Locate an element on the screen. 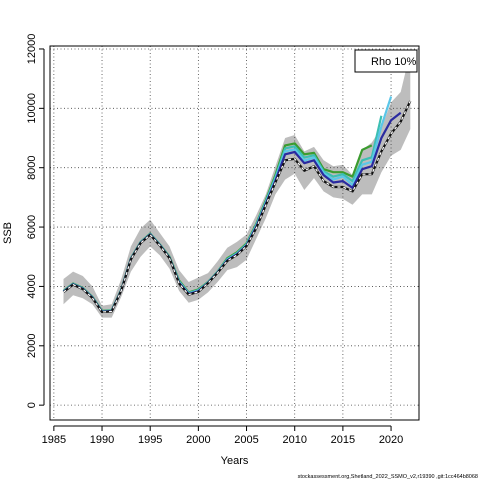 The height and width of the screenshot is (480, 480). x-tick-label: 2015 is located at coordinates (343, 440).